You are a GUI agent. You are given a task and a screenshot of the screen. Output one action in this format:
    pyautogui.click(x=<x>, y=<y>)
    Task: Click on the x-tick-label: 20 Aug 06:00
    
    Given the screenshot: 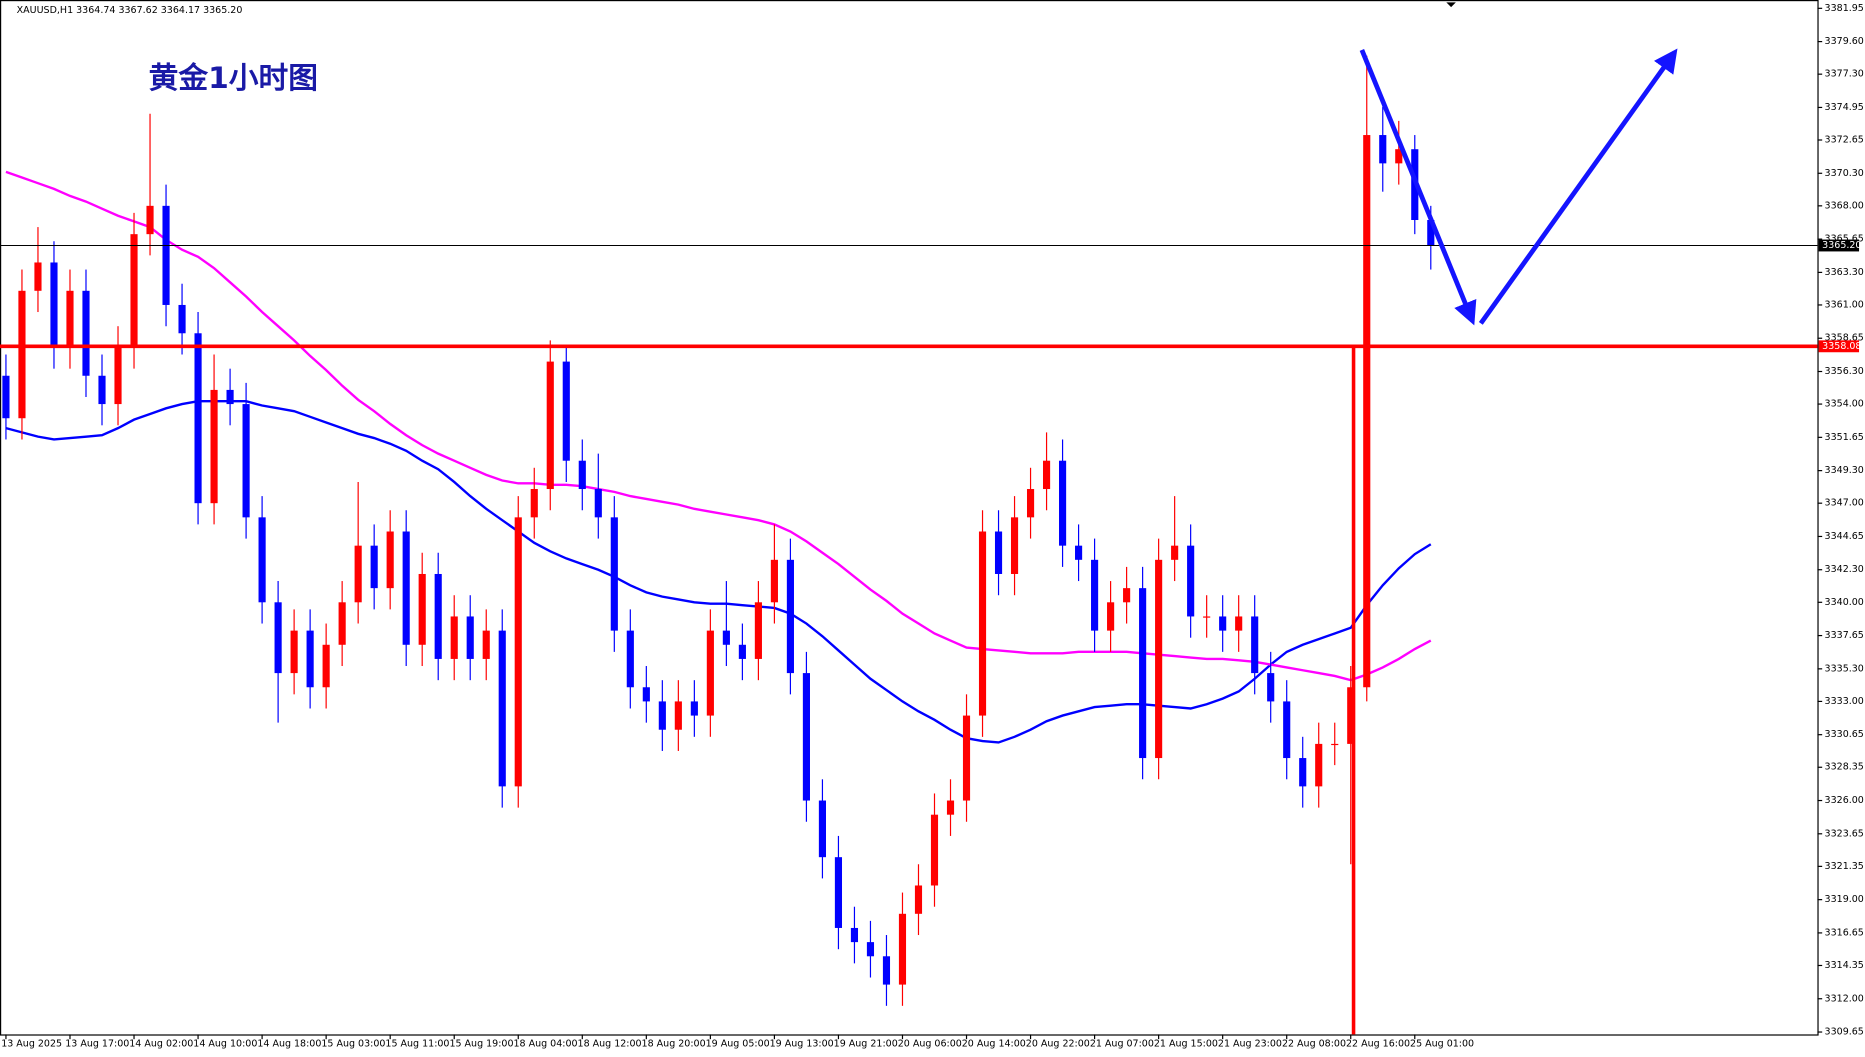 What is the action you would take?
    pyautogui.click(x=930, y=1043)
    